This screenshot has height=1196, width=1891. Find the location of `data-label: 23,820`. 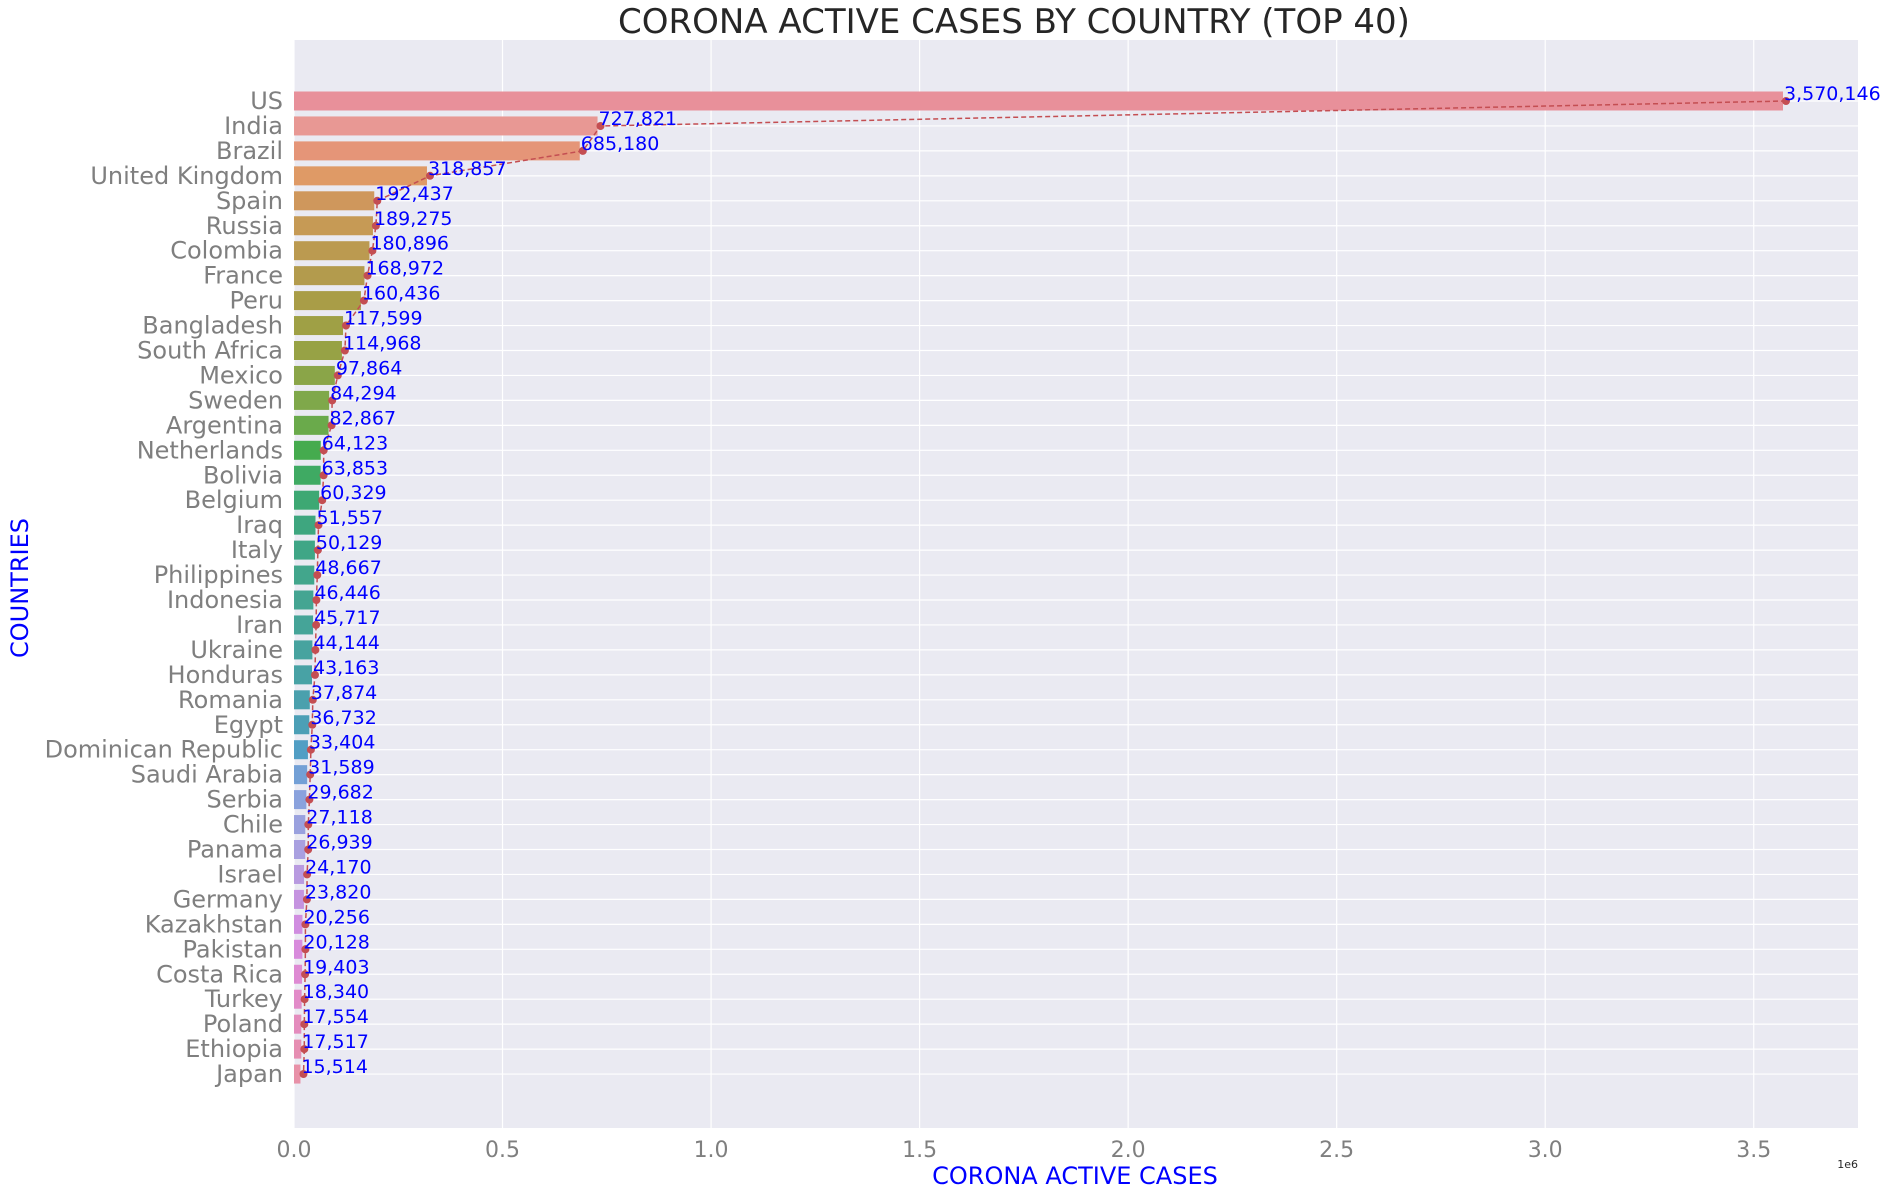

data-label: 23,820 is located at coordinates (338, 892).